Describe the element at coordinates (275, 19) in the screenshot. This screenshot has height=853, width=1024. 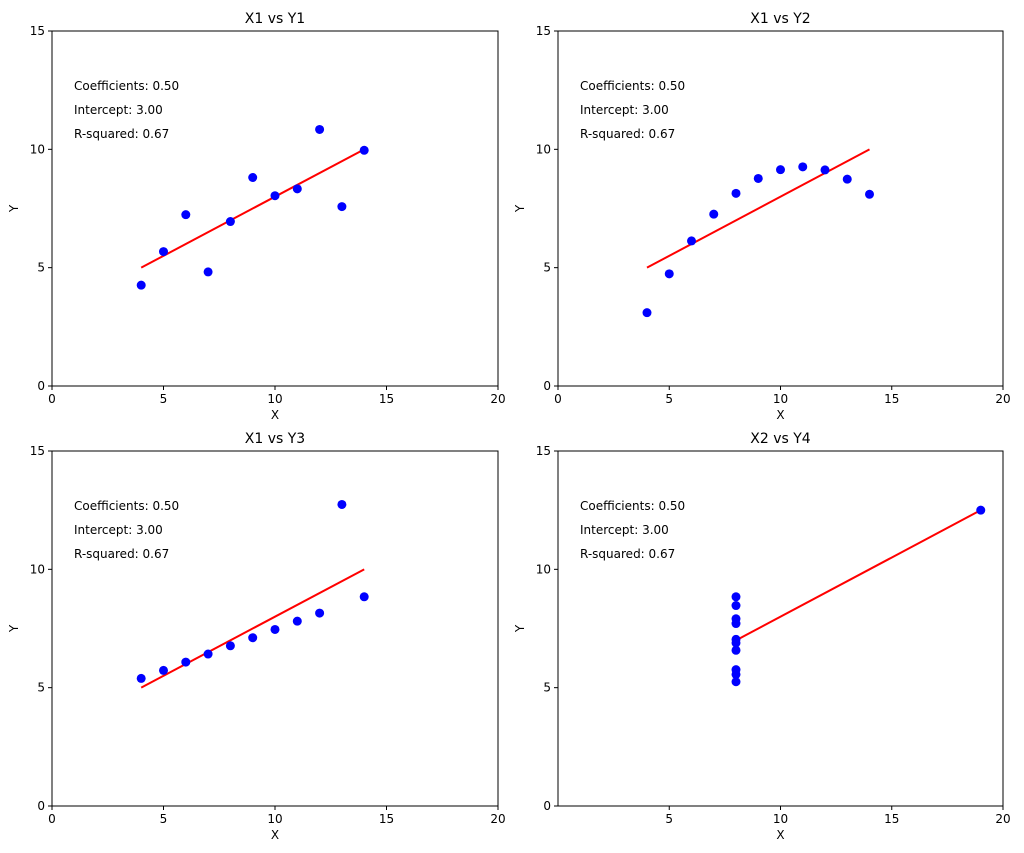
I see `plot-title: X1 vs Y1` at that location.